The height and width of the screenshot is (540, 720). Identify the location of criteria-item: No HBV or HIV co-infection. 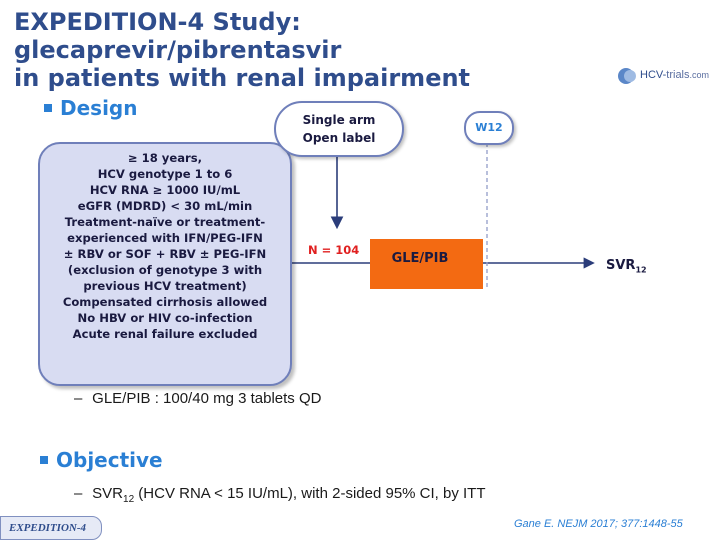
(165, 318).